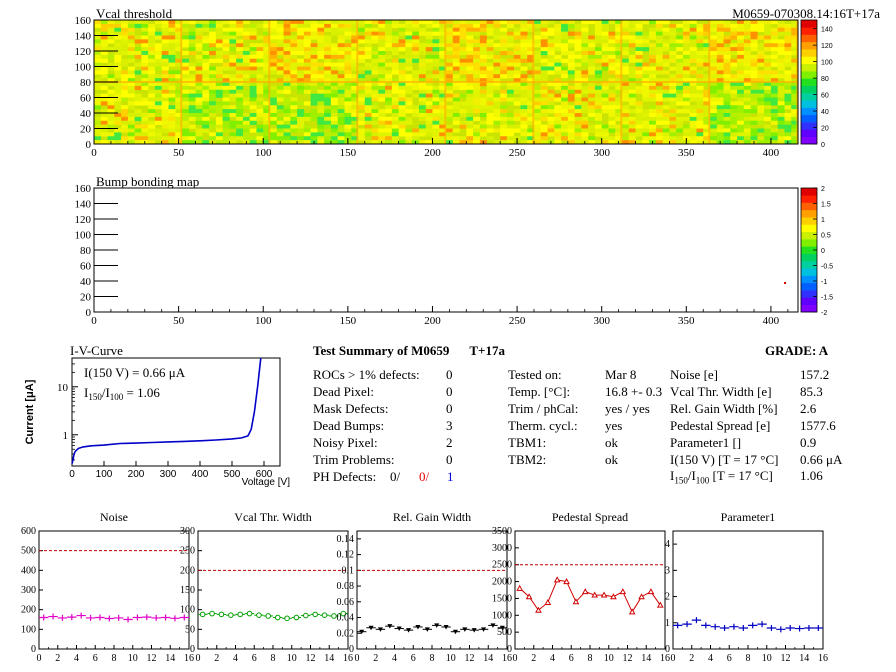  I want to click on trend-chart-title: Vcal Thr. Width, so click(272, 517).